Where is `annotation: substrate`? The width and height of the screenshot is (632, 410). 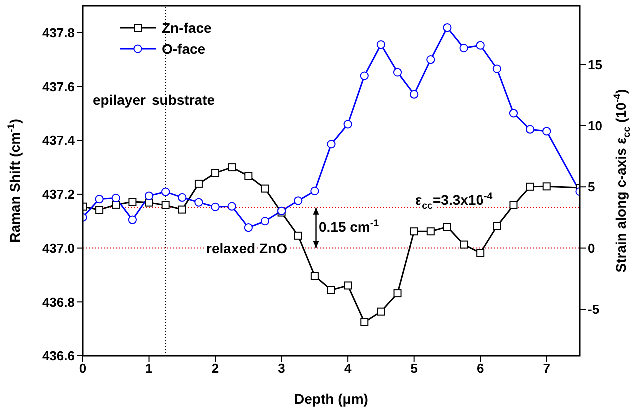 annotation: substrate is located at coordinates (184, 100).